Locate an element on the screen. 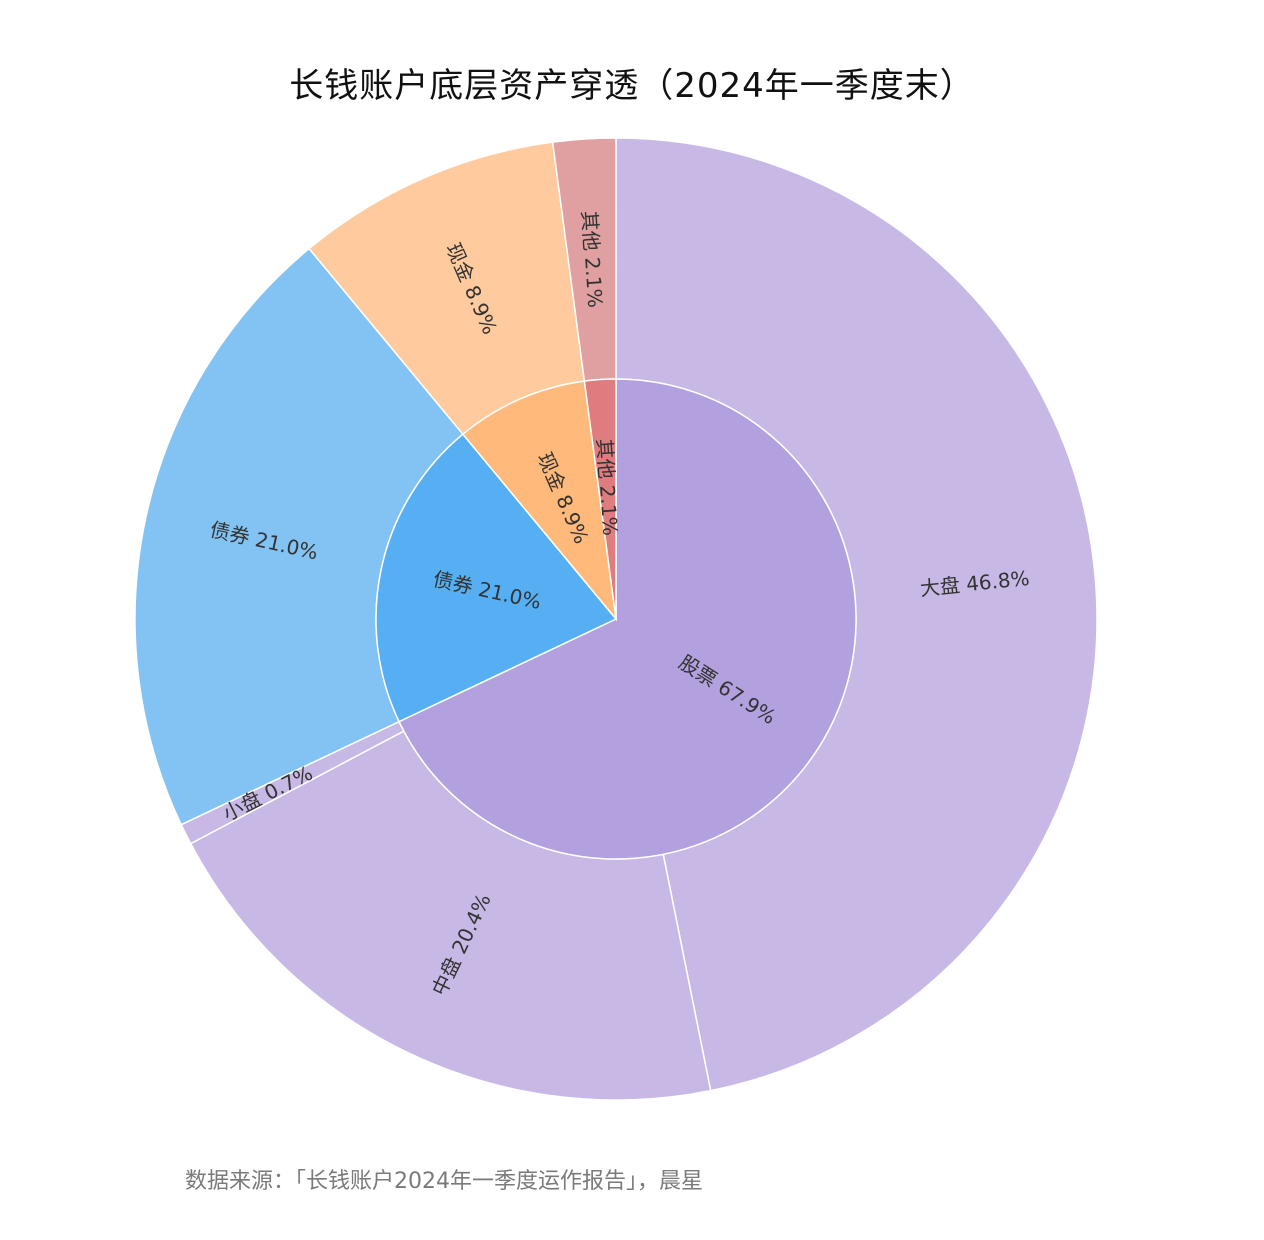  chart-title: 长钱账户底层资产穿透（2024年一季度末） is located at coordinates (632, 86).